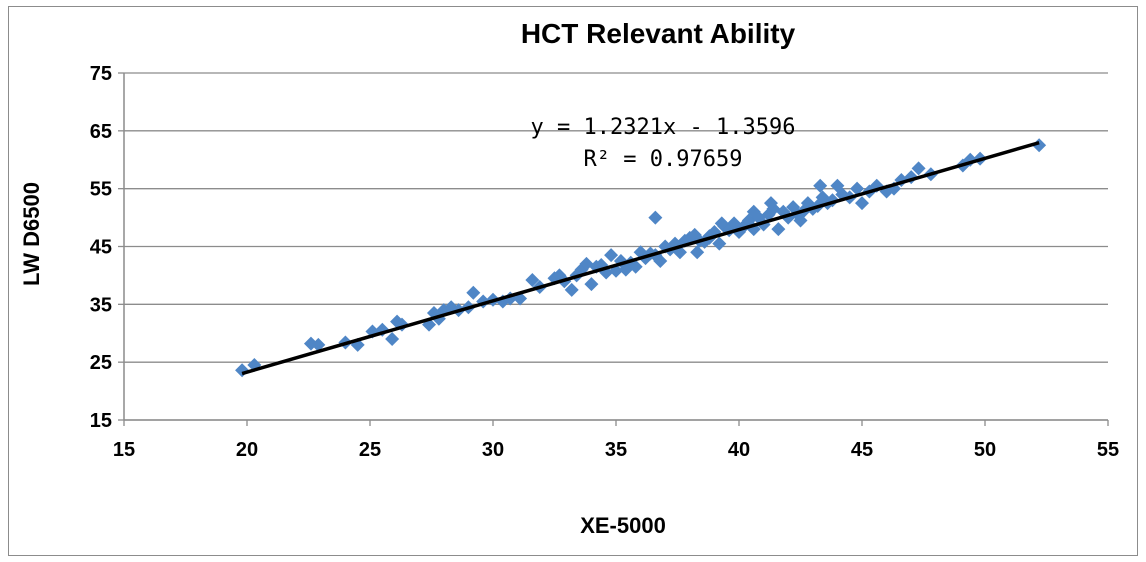 This screenshot has width=1146, height=562. Describe the element at coordinates (101, 132) in the screenshot. I see `y-tick-label: 65` at that location.